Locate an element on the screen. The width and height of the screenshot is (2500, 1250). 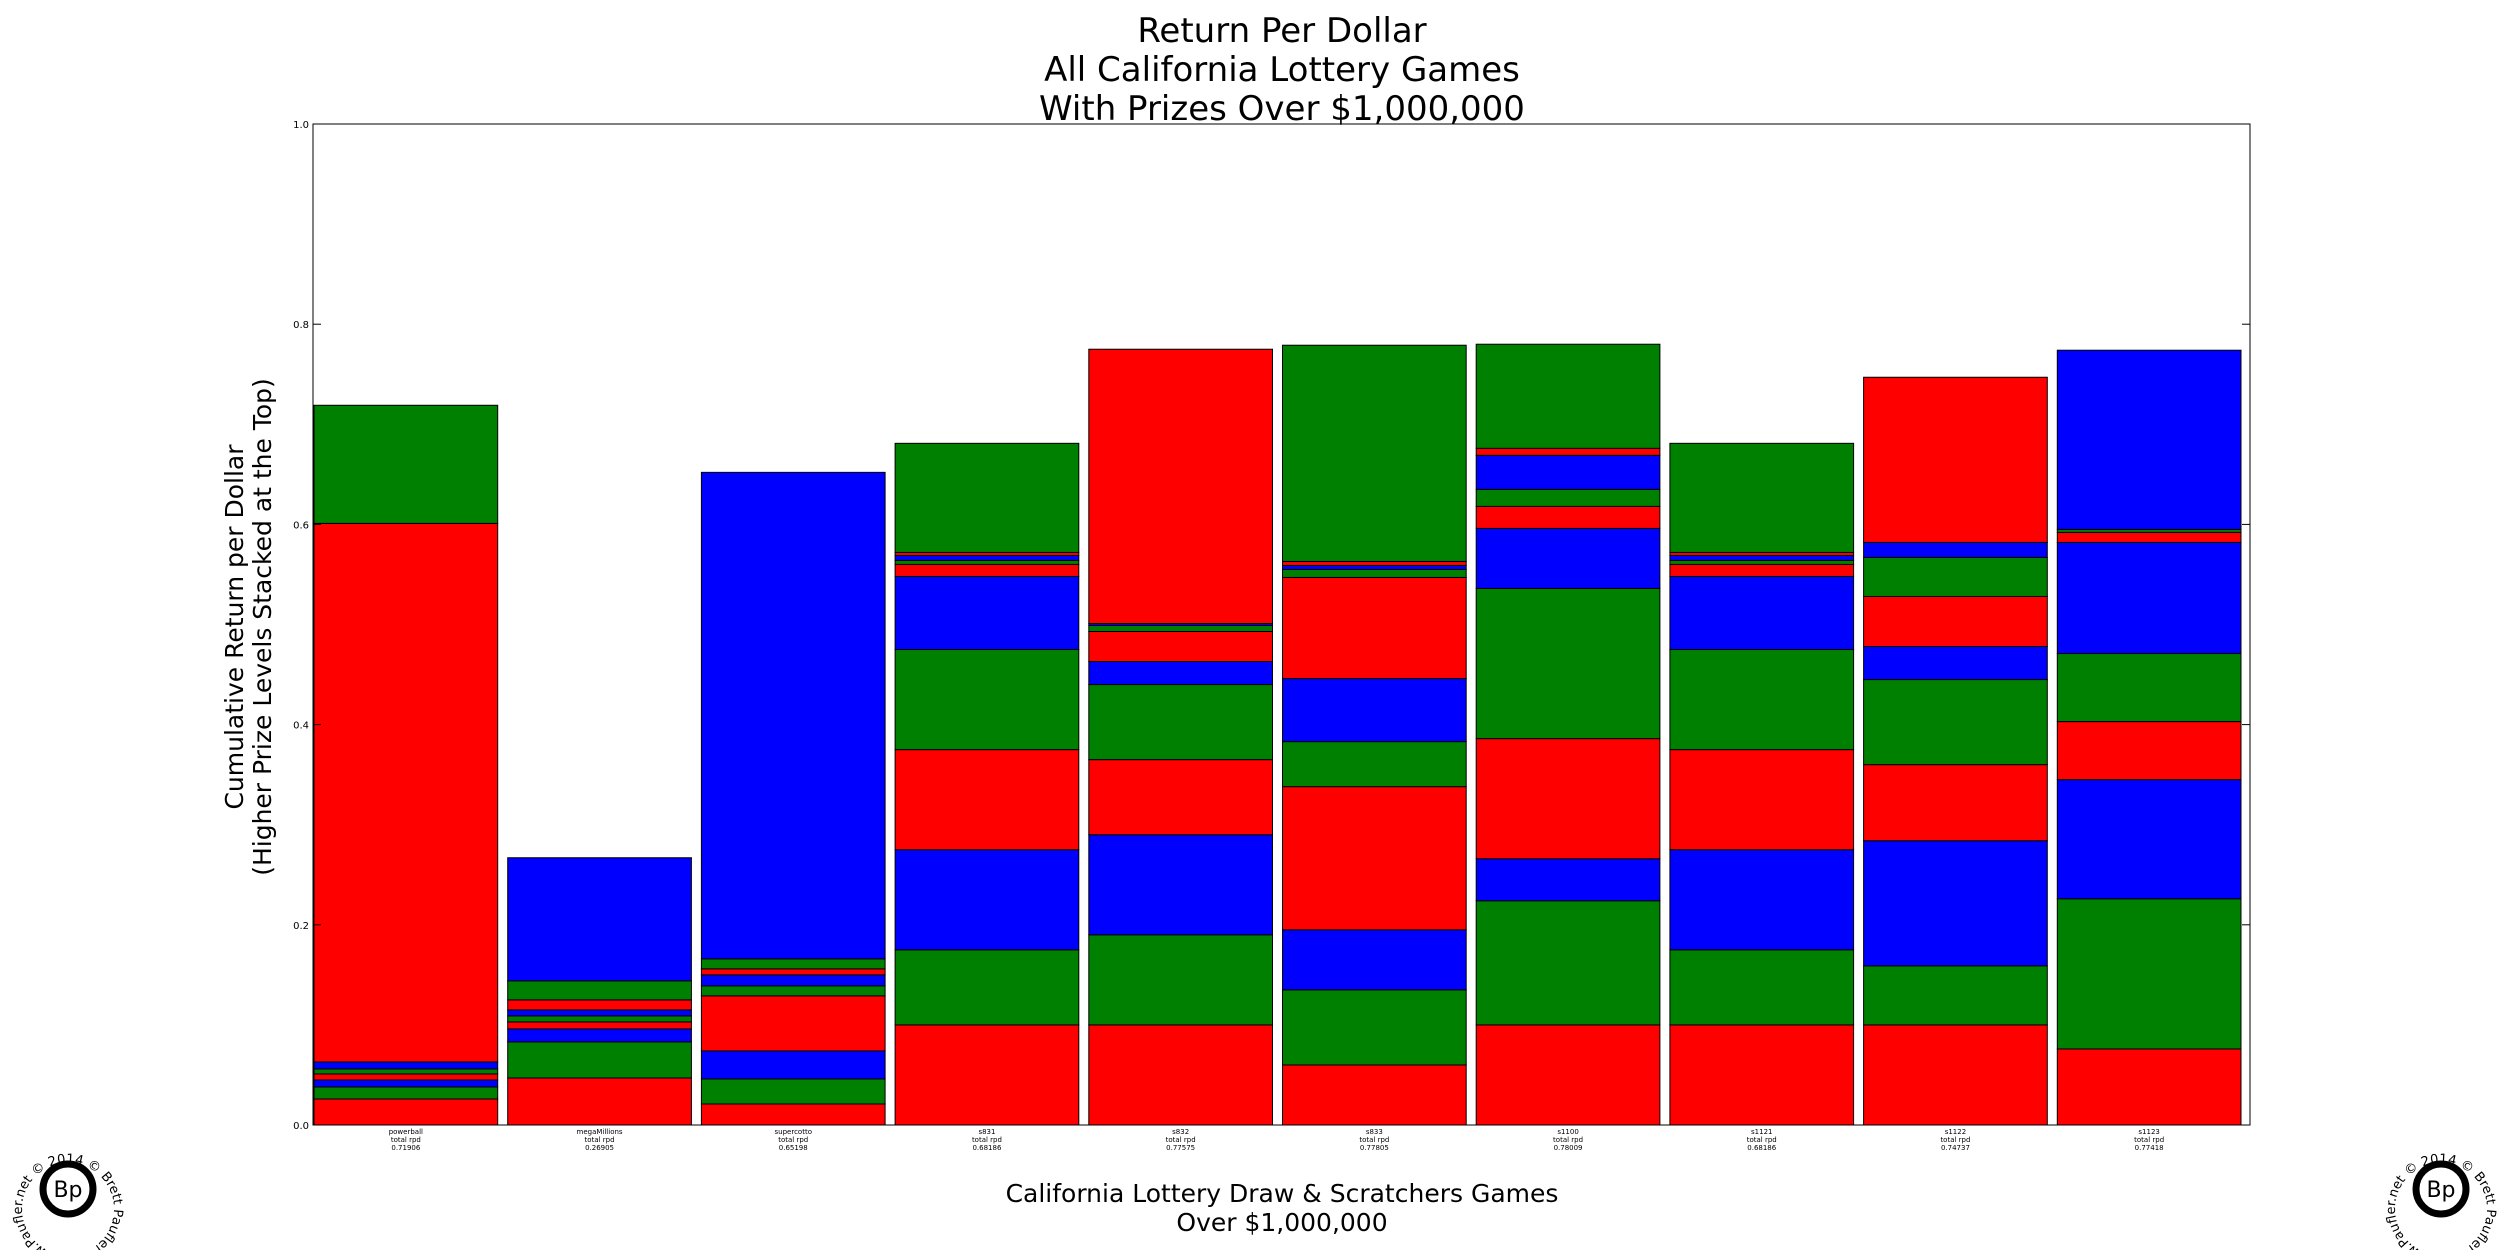
x-tick-label: 0.77418 is located at coordinates (2149, 1148).